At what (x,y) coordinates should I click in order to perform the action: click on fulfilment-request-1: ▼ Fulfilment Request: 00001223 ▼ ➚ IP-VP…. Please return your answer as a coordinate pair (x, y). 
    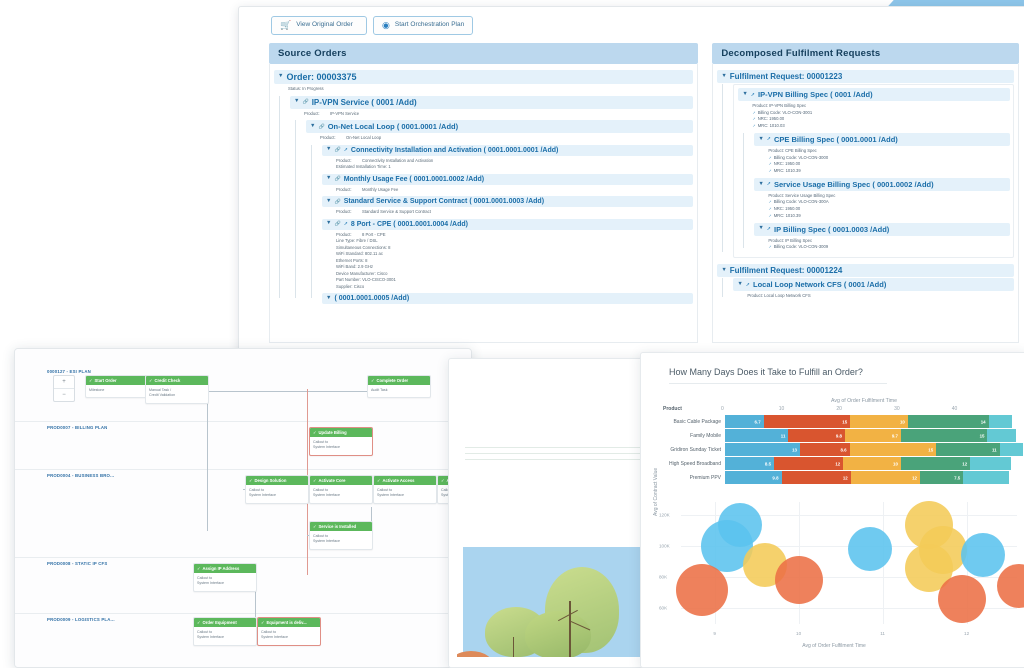
    Looking at the image, I should click on (865, 164).